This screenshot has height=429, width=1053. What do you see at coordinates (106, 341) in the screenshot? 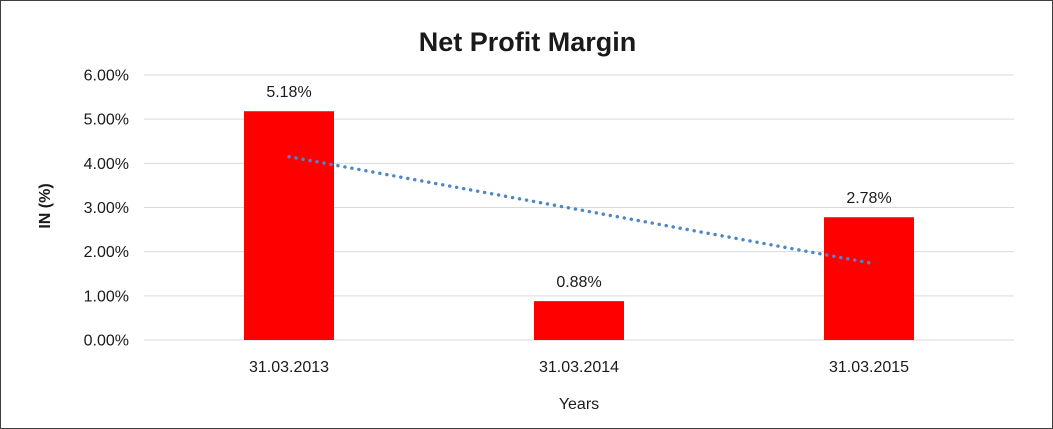
I see `y-tick-label: 0.00%` at bounding box center [106, 341].